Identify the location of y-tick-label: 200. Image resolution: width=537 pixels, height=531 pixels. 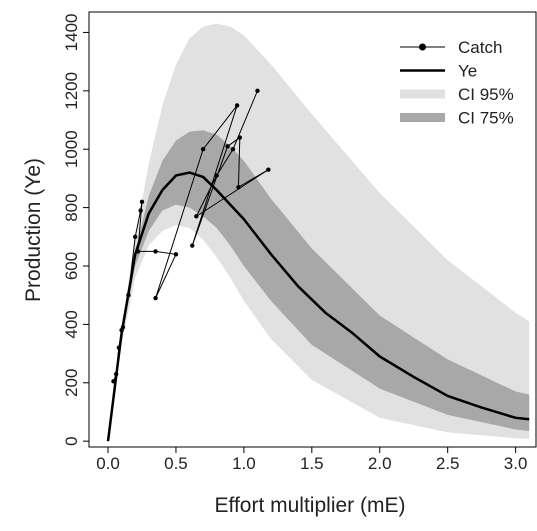
(71, 383).